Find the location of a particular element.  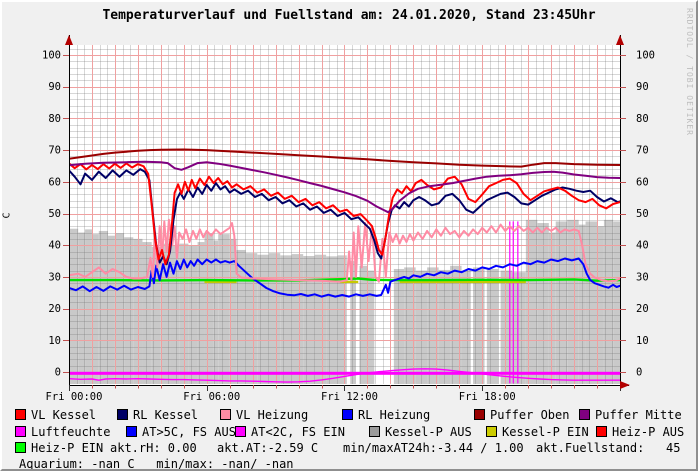

x-tick-label: Fri 06:00 is located at coordinates (211, 397).